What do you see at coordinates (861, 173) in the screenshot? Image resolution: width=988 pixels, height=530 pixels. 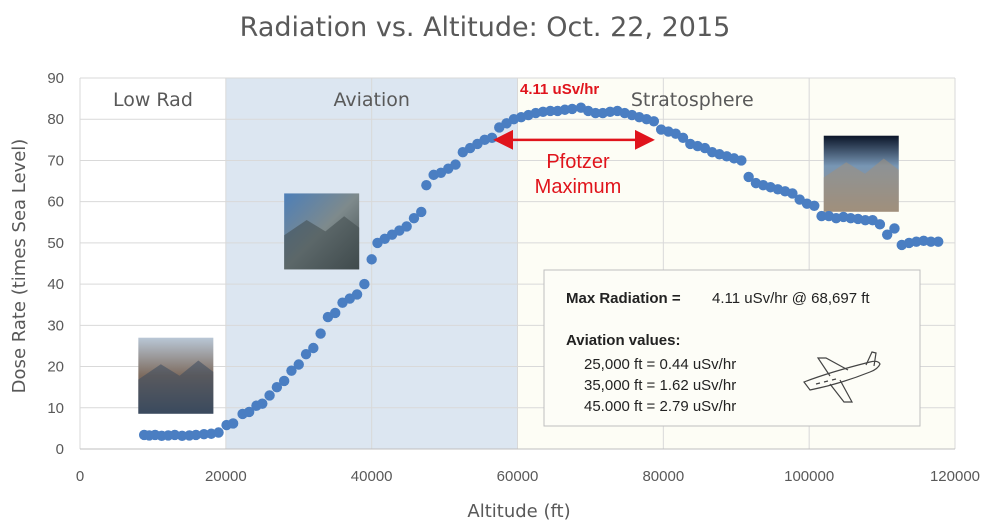 I see `stratosphere-photo` at bounding box center [861, 173].